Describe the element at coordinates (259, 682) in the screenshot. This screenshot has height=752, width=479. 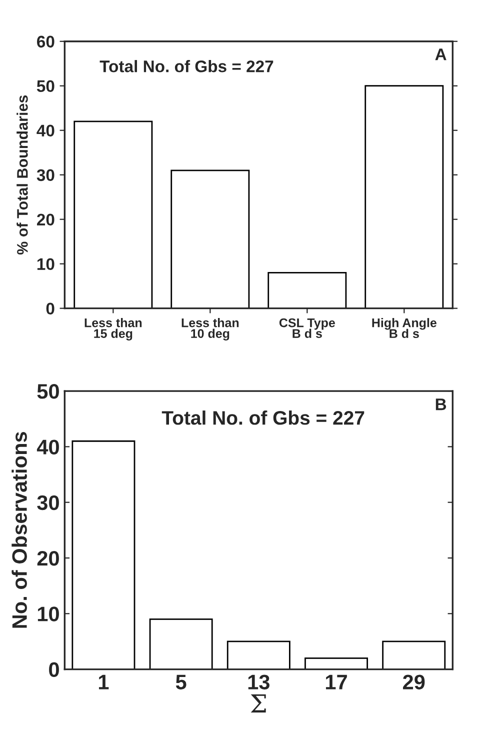
I see `x-tick-label: 13` at that location.